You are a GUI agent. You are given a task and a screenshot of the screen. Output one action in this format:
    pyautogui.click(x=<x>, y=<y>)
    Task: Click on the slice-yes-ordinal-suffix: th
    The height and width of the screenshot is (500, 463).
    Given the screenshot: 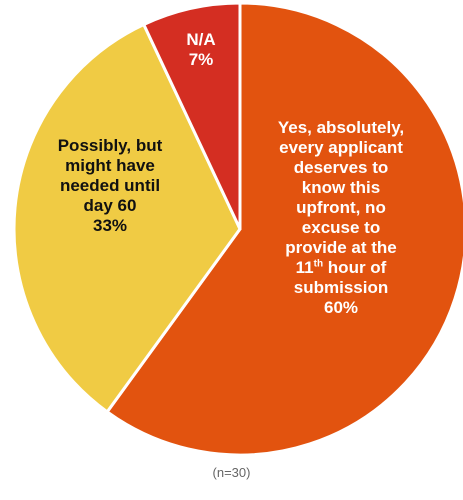 What is the action you would take?
    pyautogui.click(x=318, y=264)
    